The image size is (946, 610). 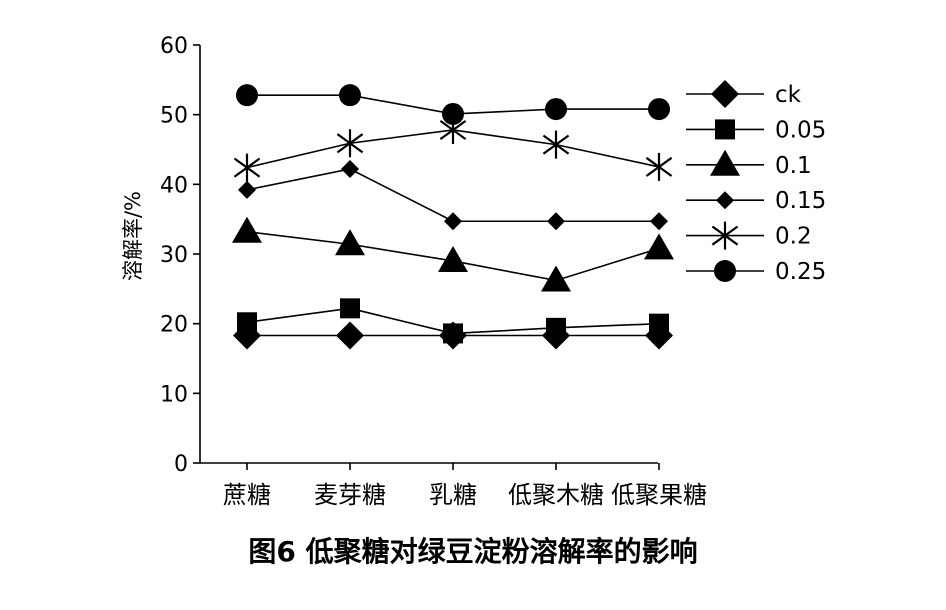 What do you see at coordinates (800, 201) in the screenshot?
I see `legend-label: 0.15` at bounding box center [800, 201].